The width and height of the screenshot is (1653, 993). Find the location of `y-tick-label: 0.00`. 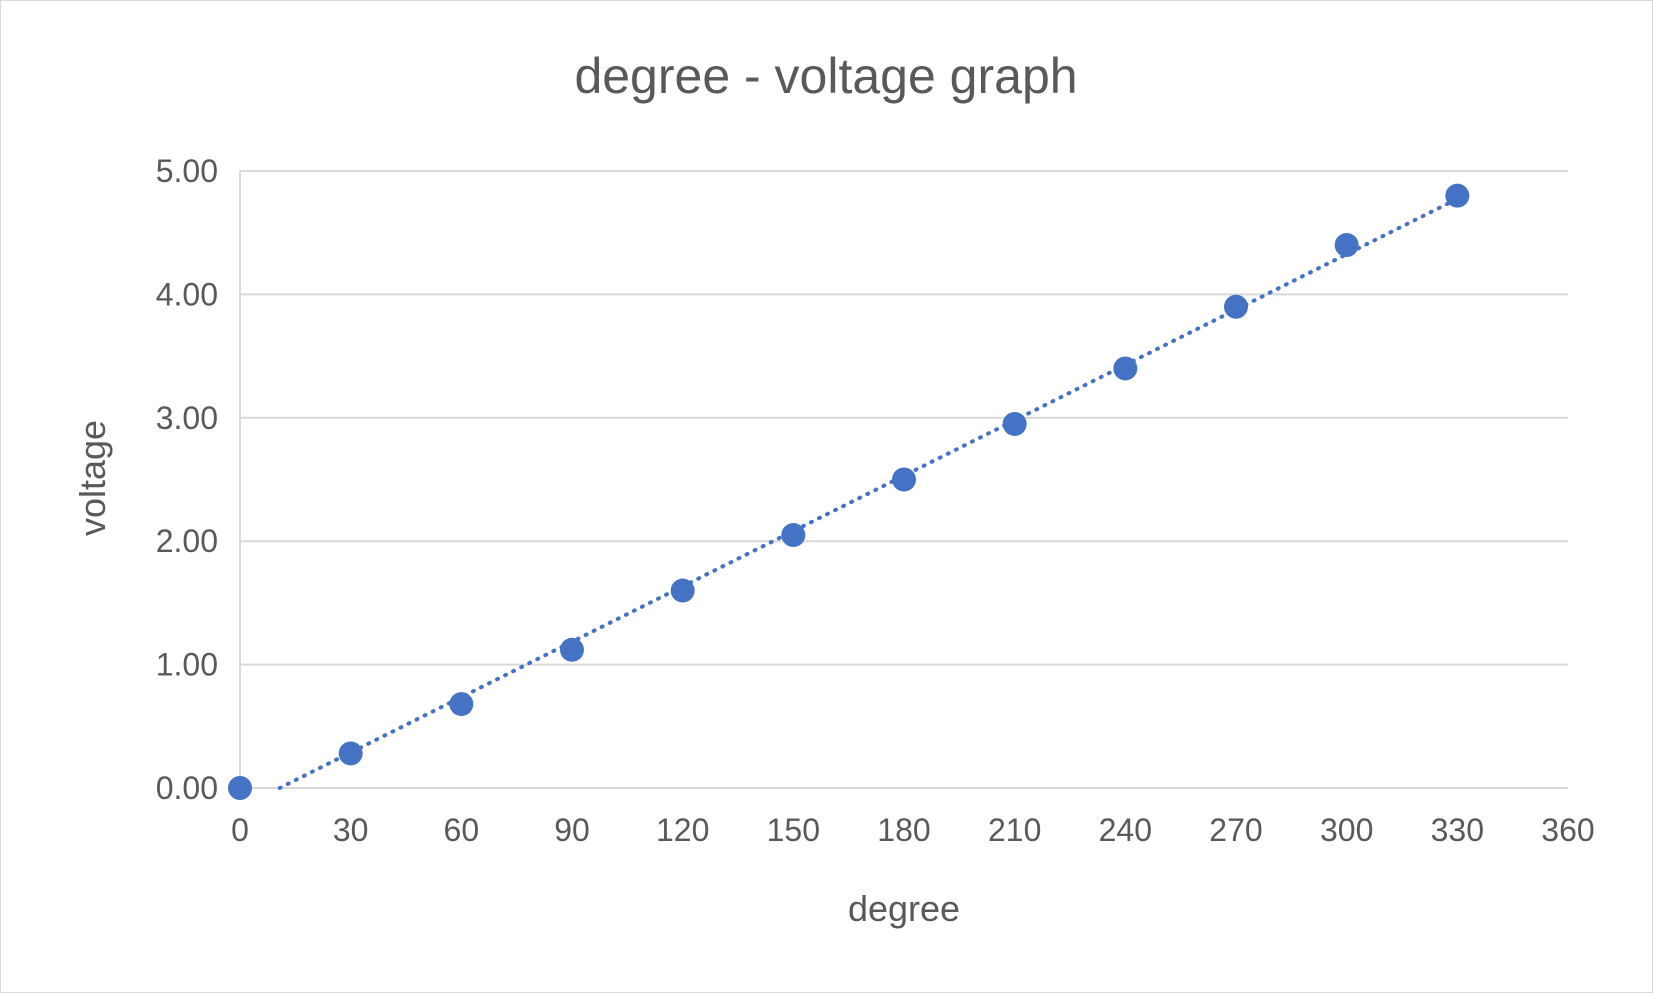

y-tick-label: 0.00 is located at coordinates (187, 788).